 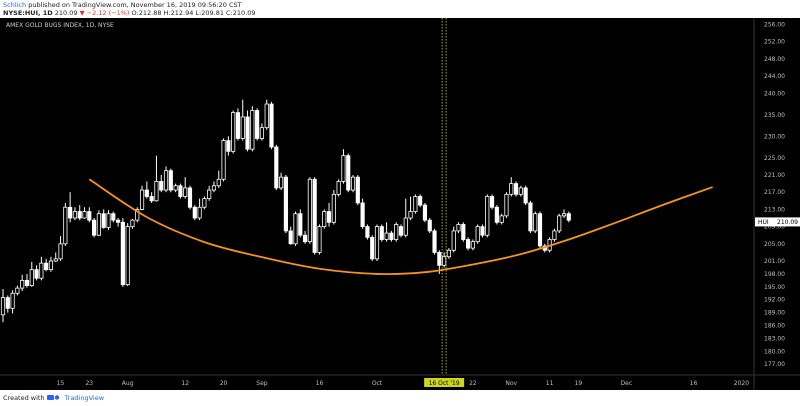 What do you see at coordinates (550, 383) in the screenshot?
I see `x-tick-label: 11` at bounding box center [550, 383].